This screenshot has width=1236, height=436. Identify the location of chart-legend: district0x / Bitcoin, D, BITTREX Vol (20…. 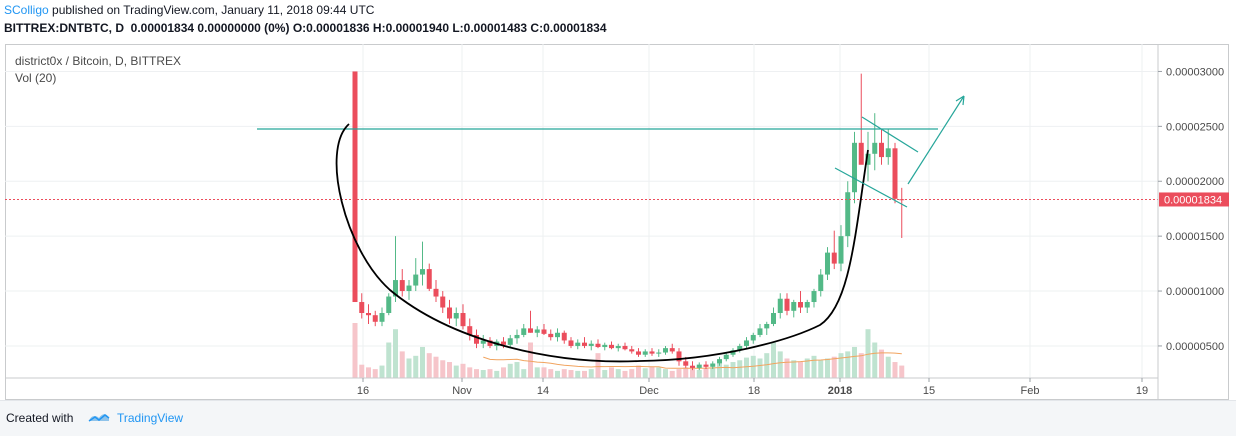
(98, 70).